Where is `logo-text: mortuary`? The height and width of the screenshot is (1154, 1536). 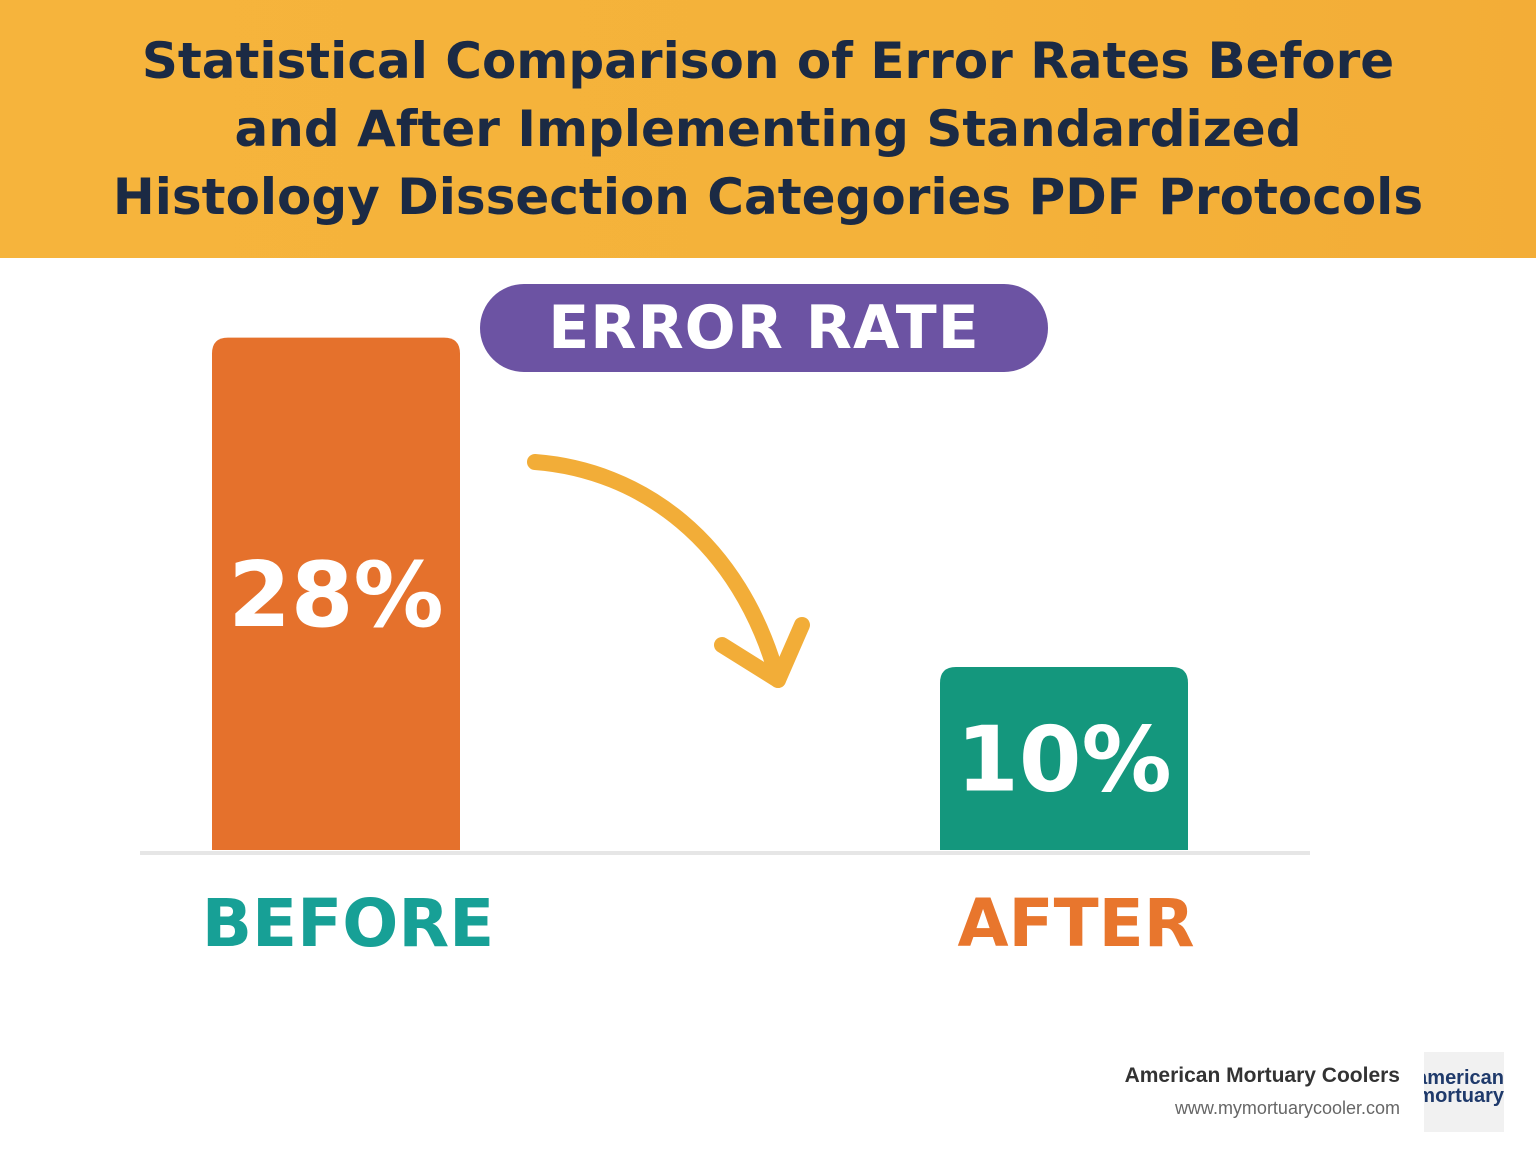
logo-text: mortuary is located at coordinates (1464, 1096).